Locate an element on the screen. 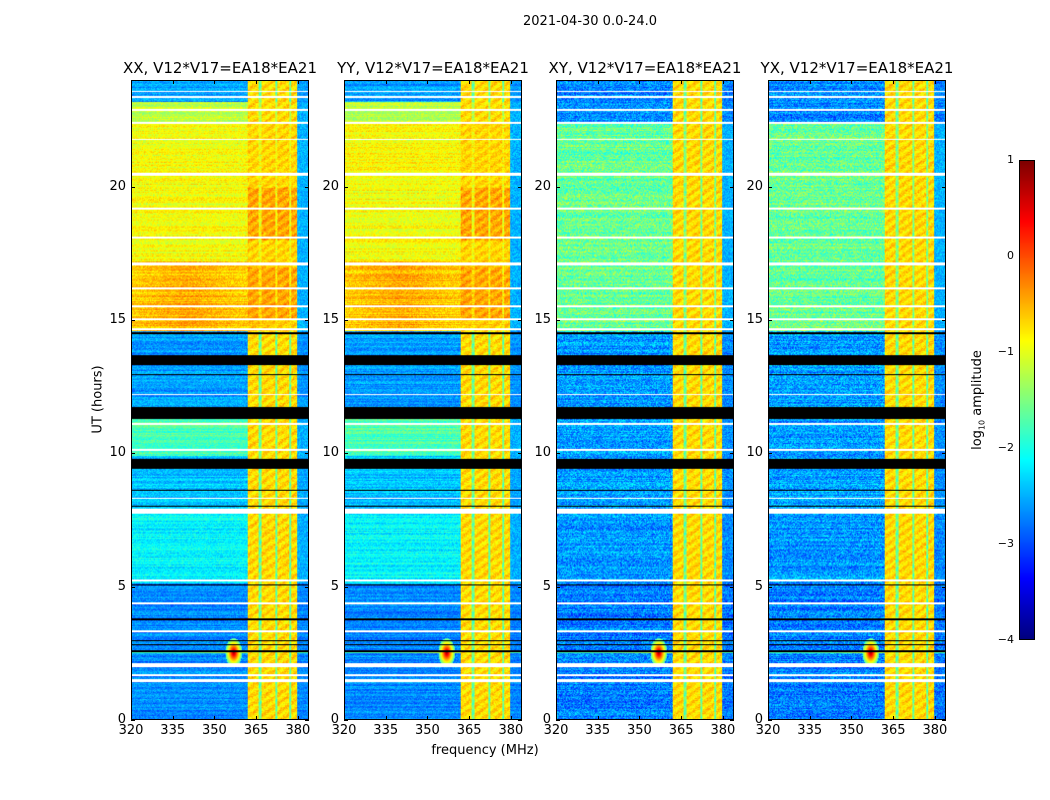  colorbar is located at coordinates (1027, 400).